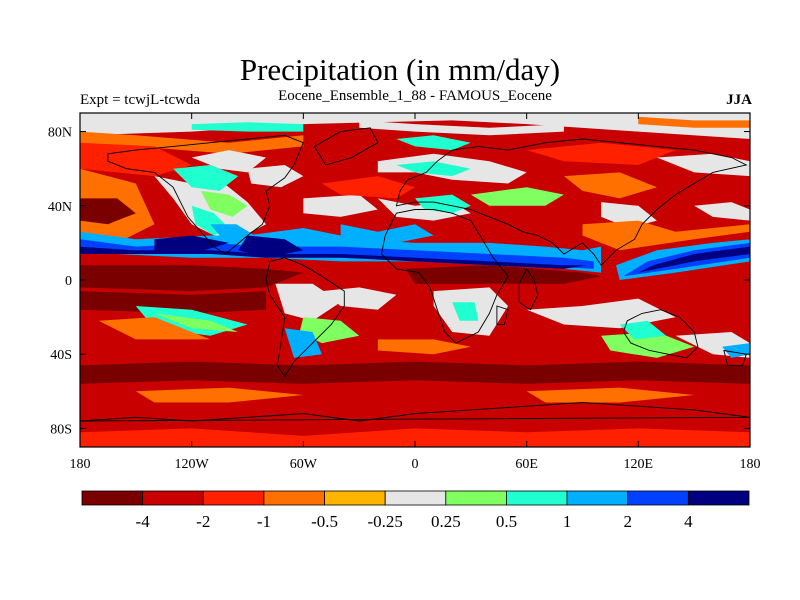  Describe the element at coordinates (61, 355) in the screenshot. I see `lat-label: 40S` at that location.